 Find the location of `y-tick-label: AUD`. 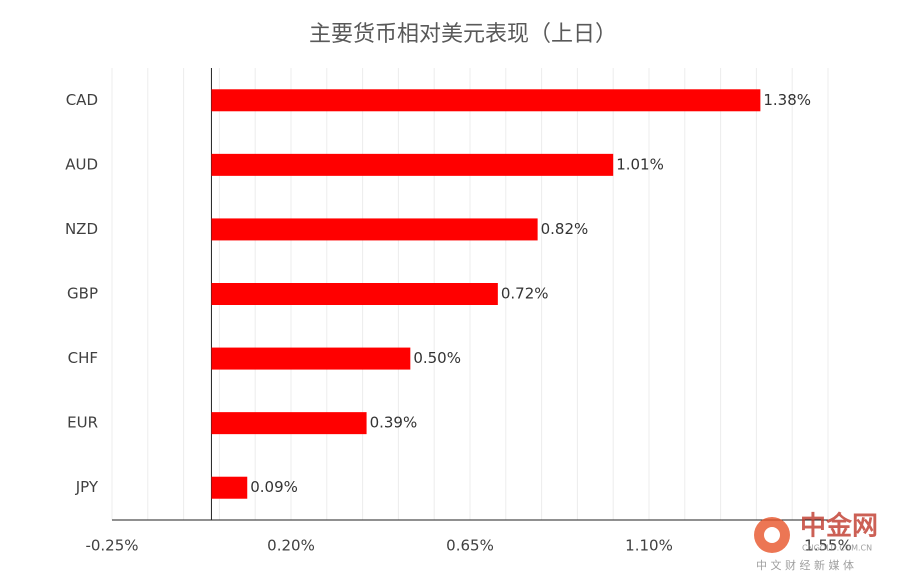

y-tick-label: AUD is located at coordinates (81, 164).